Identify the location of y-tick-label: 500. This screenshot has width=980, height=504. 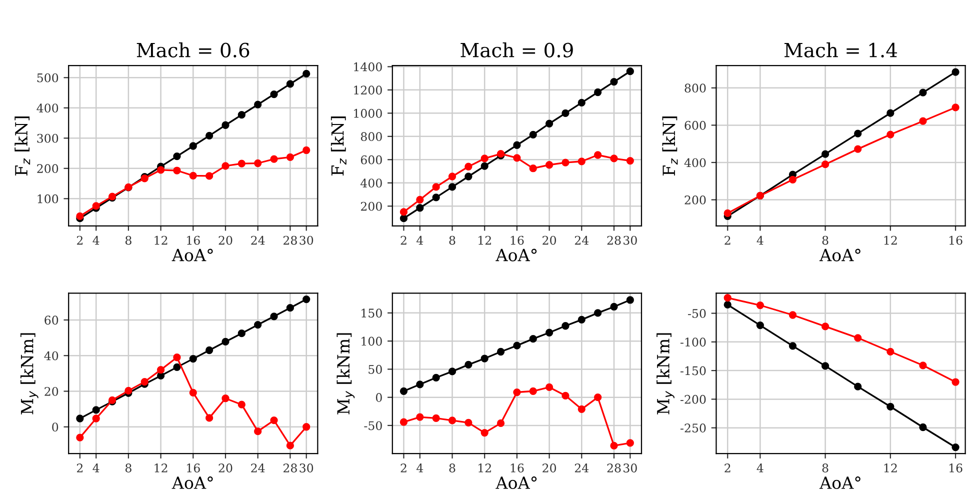
(47, 77).